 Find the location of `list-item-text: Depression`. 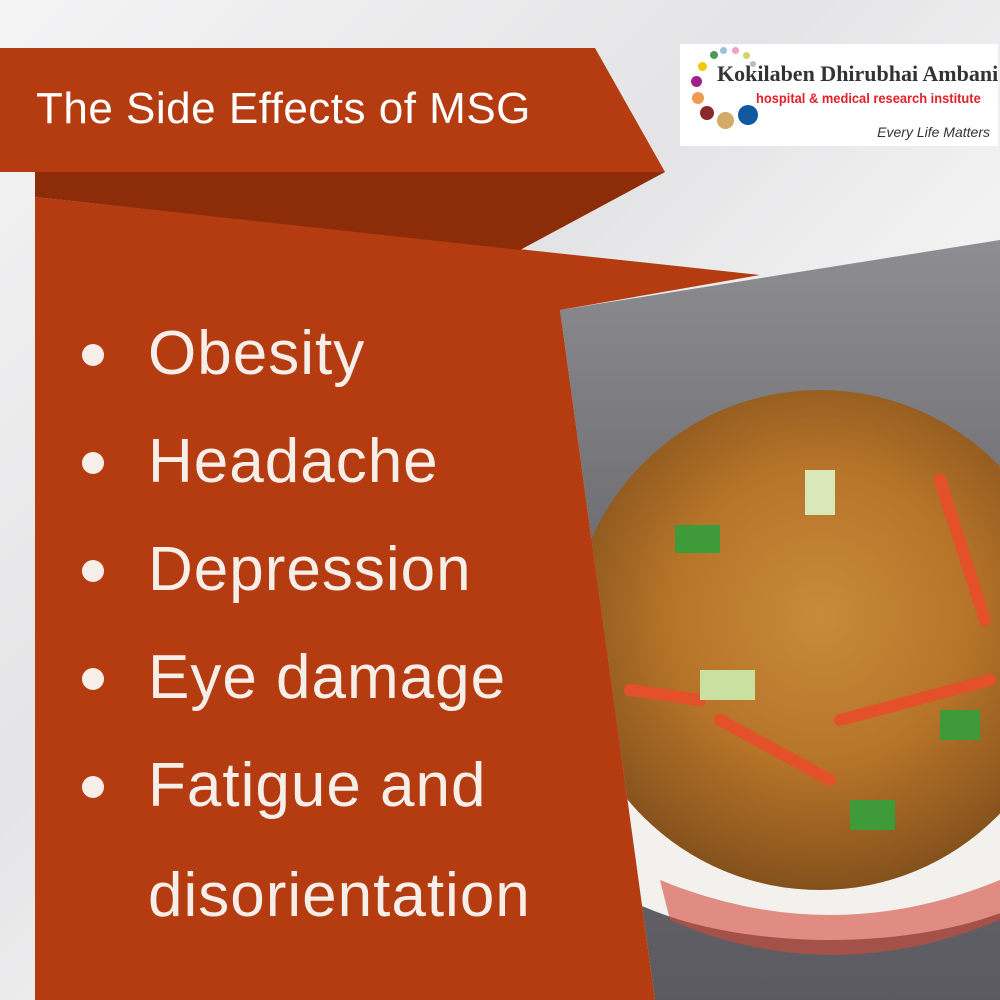

list-item-text: Depression is located at coordinates (310, 569).